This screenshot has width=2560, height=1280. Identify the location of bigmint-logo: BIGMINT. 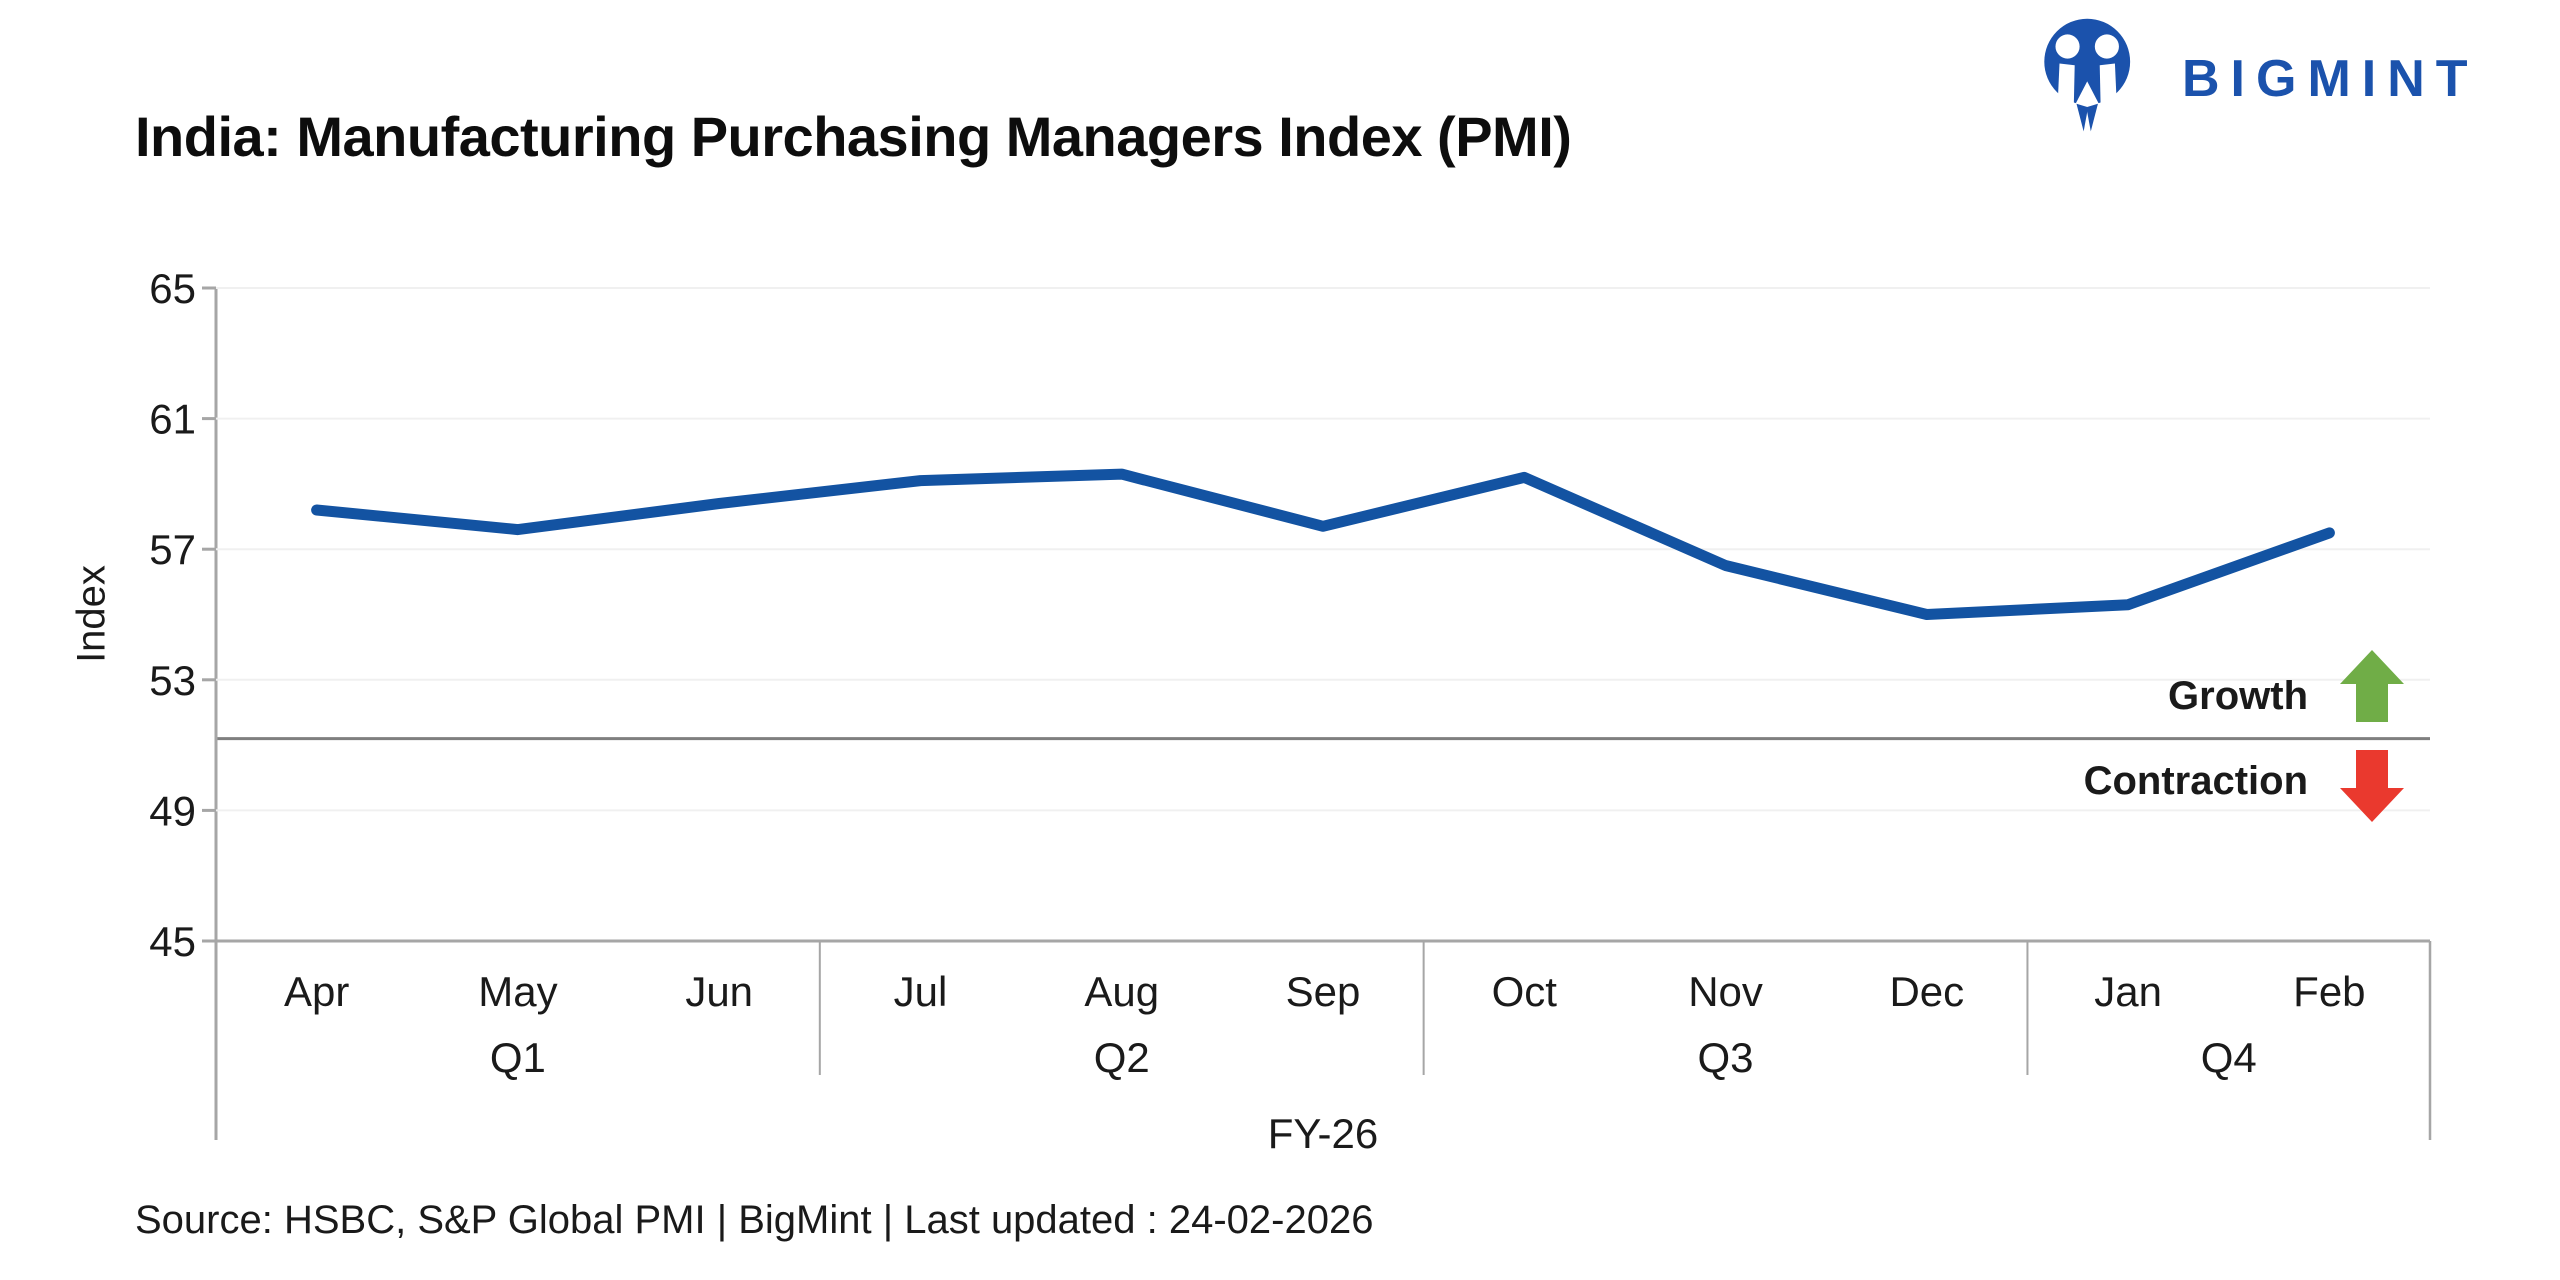
(2280, 76).